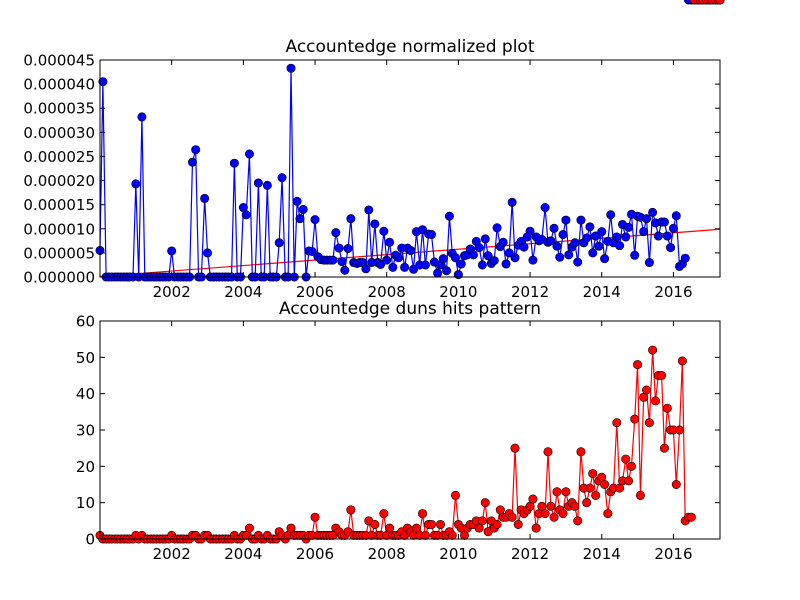 The image size is (800, 600). What do you see at coordinates (673, 292) in the screenshot?
I see `x-tick-label: 2016` at bounding box center [673, 292].